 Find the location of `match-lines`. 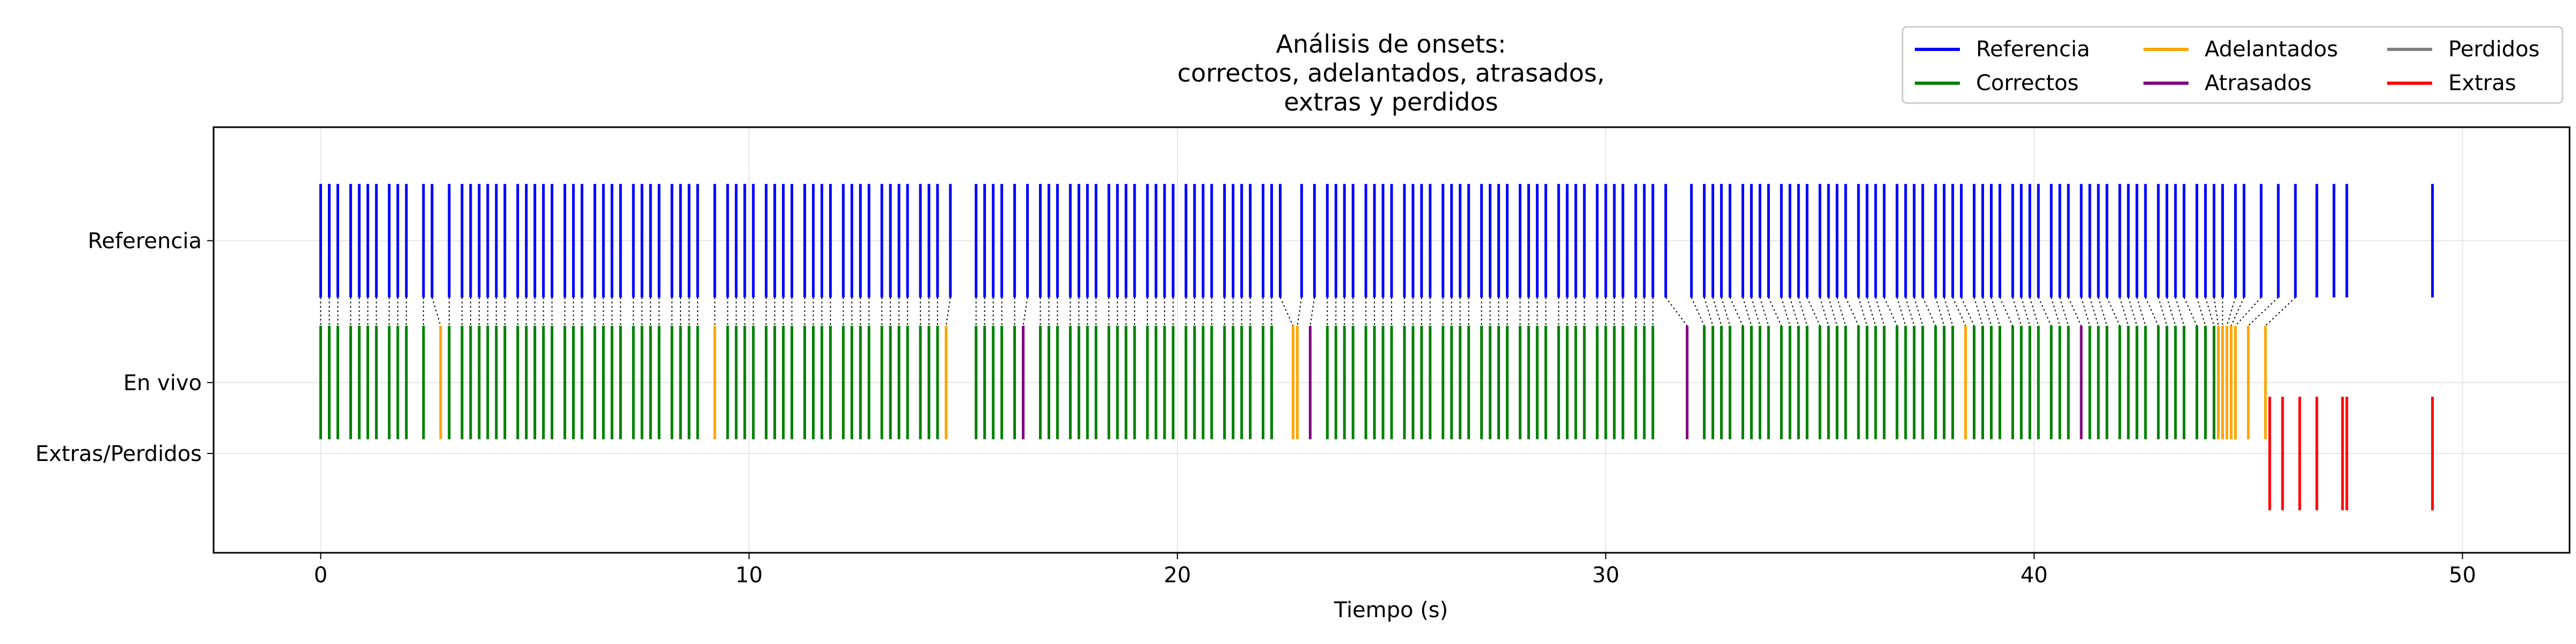

match-lines is located at coordinates (1308, 311).